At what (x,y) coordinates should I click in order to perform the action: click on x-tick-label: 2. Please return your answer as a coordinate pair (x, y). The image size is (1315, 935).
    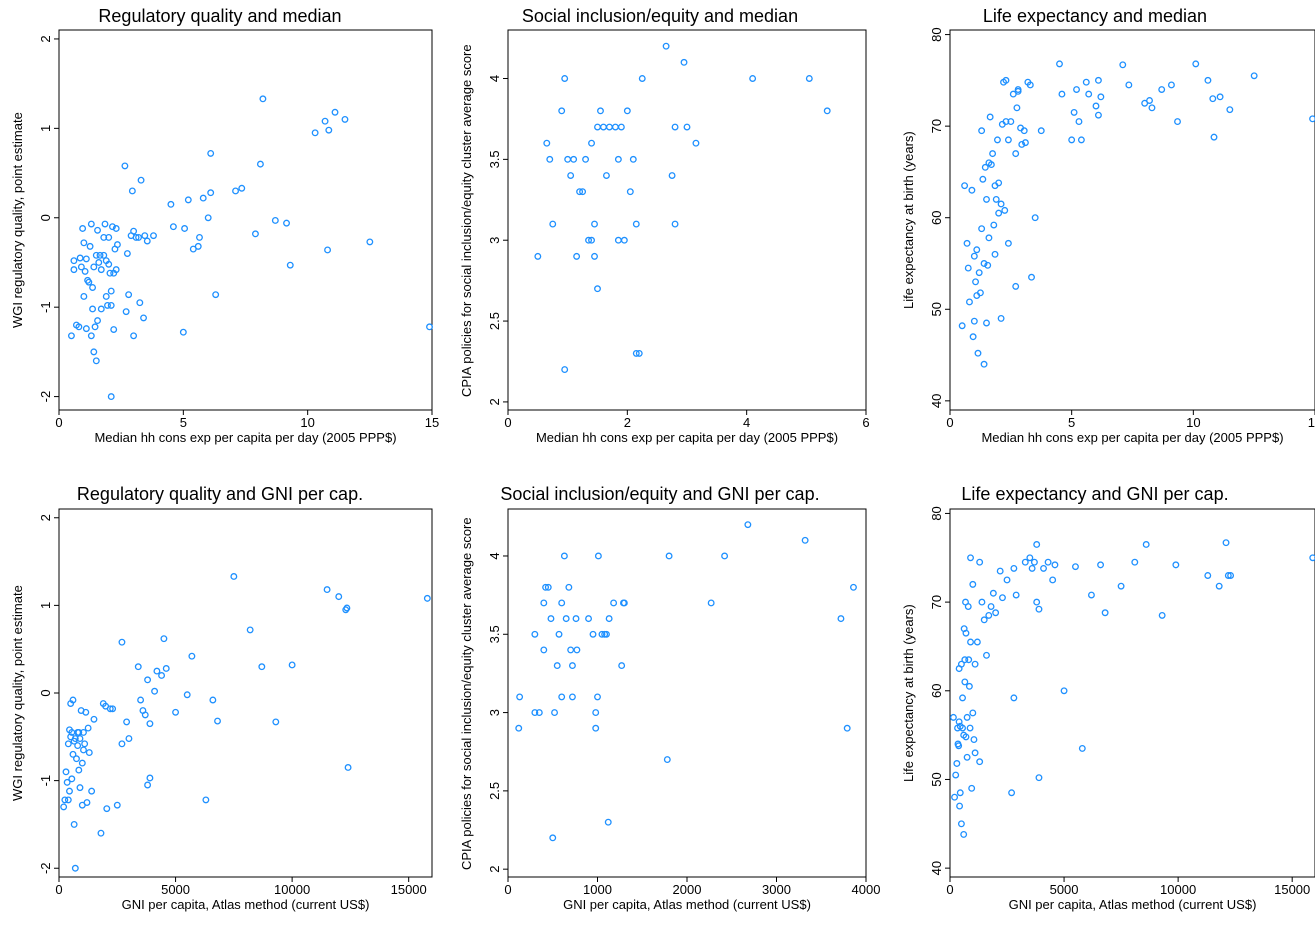
    Looking at the image, I should click on (627, 422).